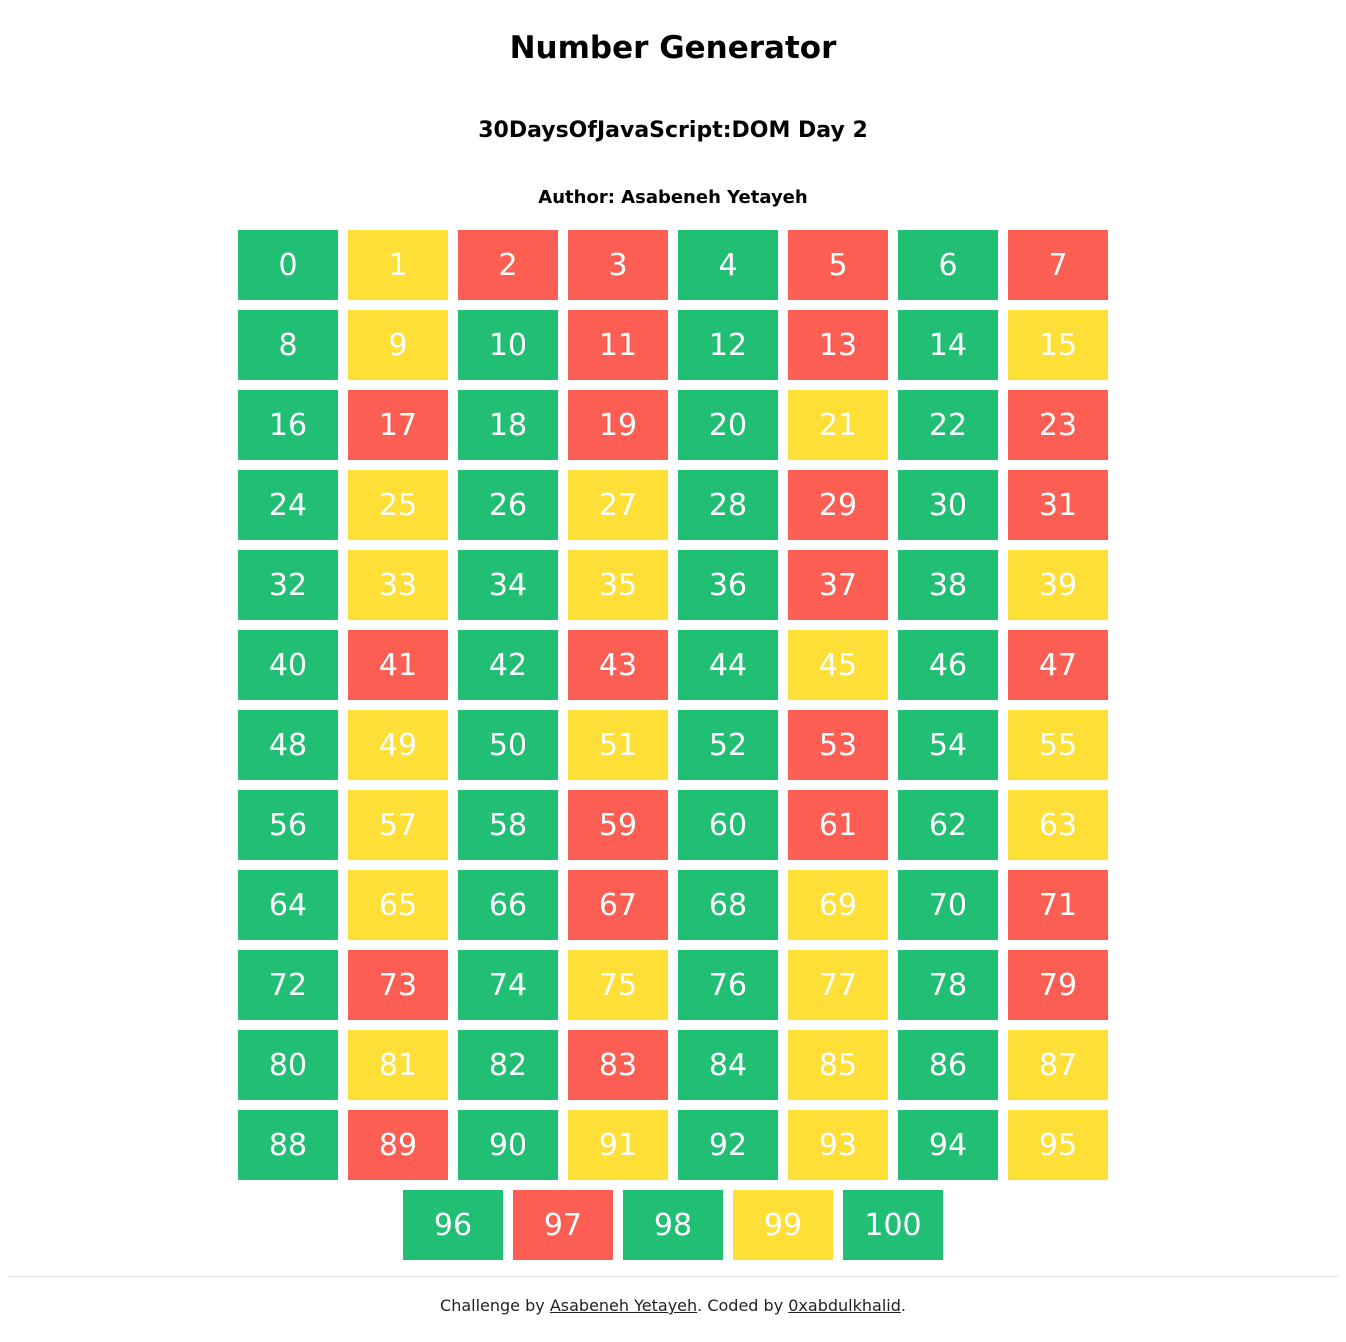 This screenshot has height=1342, width=1346. What do you see at coordinates (1058, 265) in the screenshot?
I see `number-cell: 7` at bounding box center [1058, 265].